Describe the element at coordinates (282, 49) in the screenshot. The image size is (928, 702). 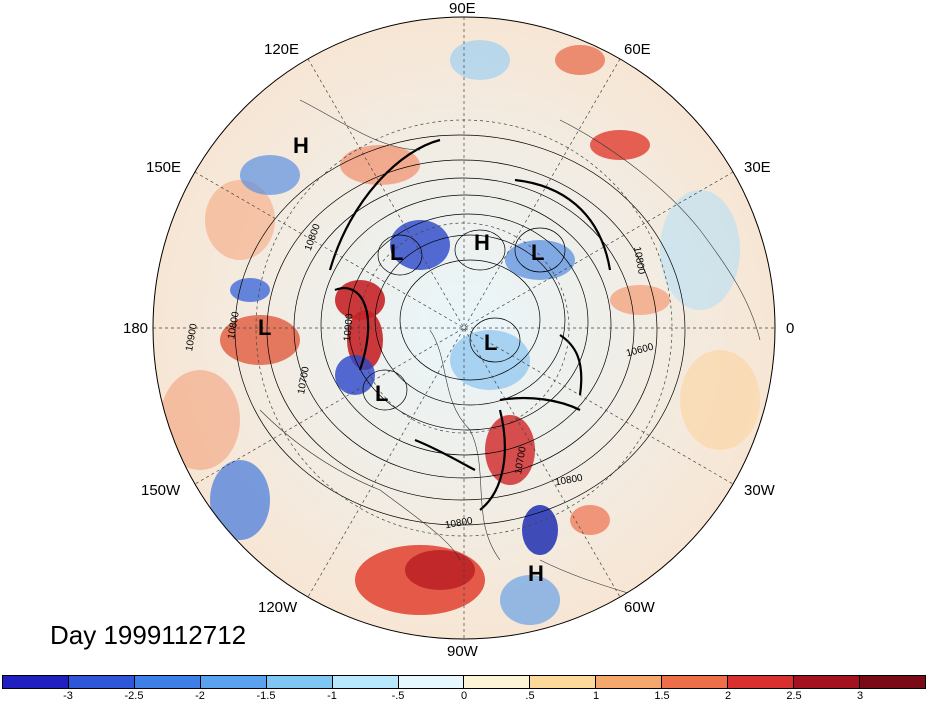
I see `lon-label-120e: 120E` at that location.